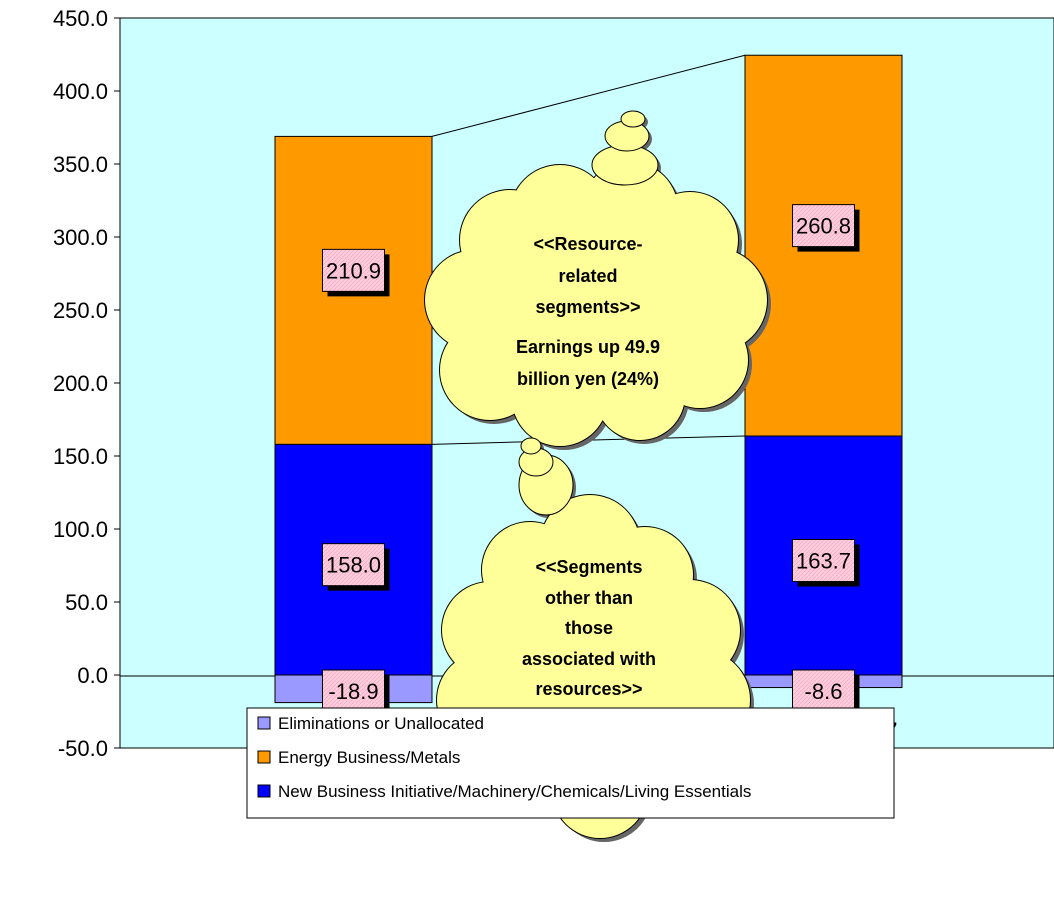  What do you see at coordinates (353, 565) in the screenshot?
I see `data-label-new-business-0: 158.0` at bounding box center [353, 565].